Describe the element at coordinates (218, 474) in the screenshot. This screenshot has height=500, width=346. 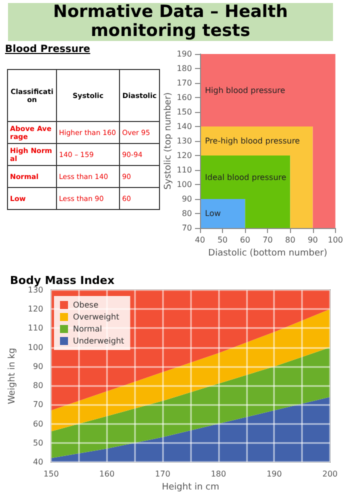
I see `x-tick-label: 180` at that location.